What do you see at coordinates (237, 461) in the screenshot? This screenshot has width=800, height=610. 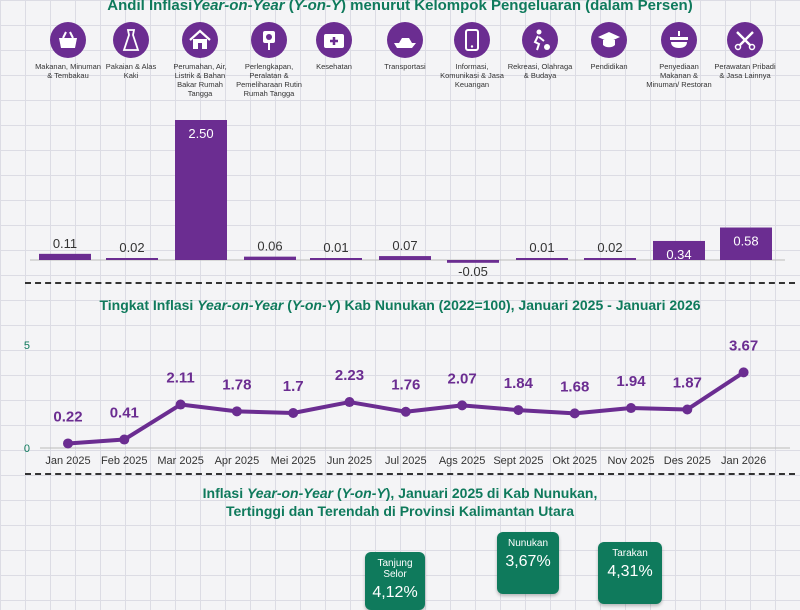 I see `x-tick-label: Apr 2025` at bounding box center [237, 461].